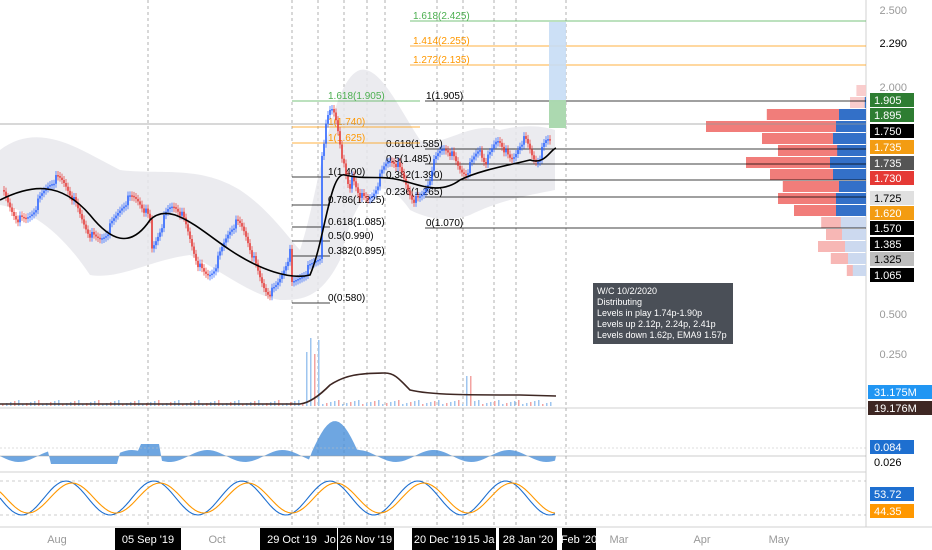 Image resolution: width=932 pixels, height=550 pixels. What do you see at coordinates (888, 164) in the screenshot?
I see `price-badge-label: 1.735` at bounding box center [888, 164].